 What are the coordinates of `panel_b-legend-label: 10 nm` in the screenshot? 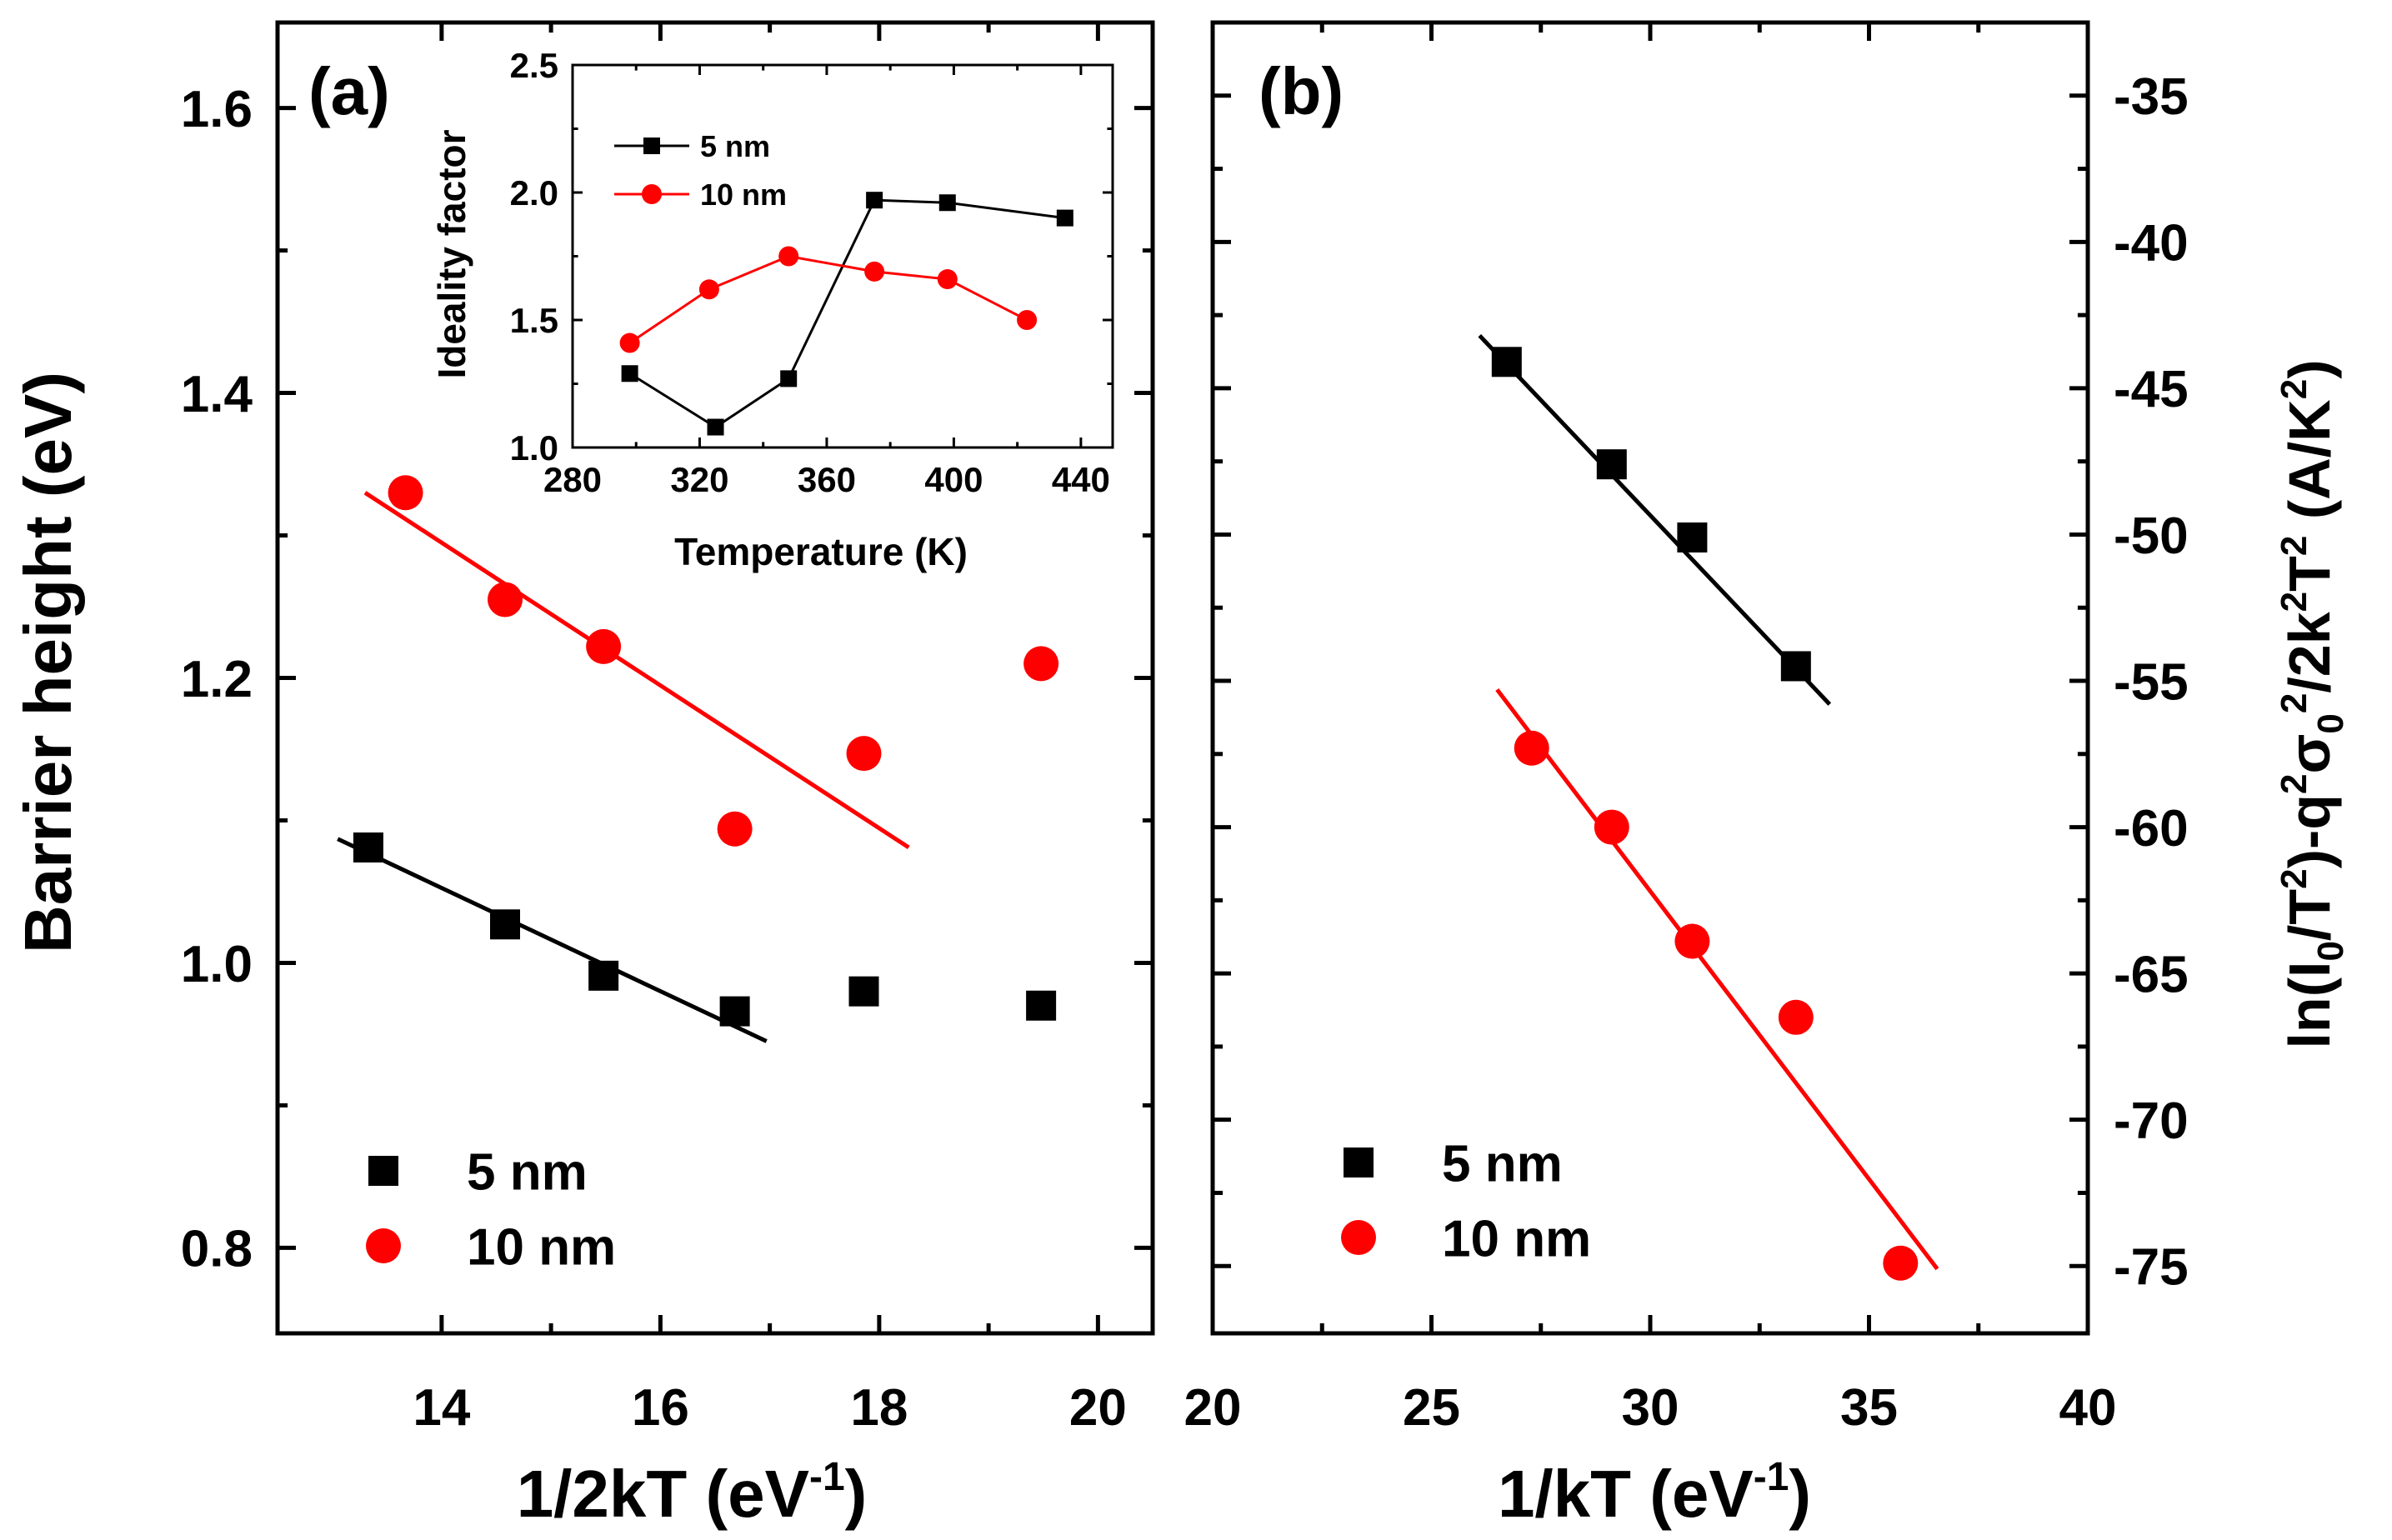 It's located at (1516, 1239).